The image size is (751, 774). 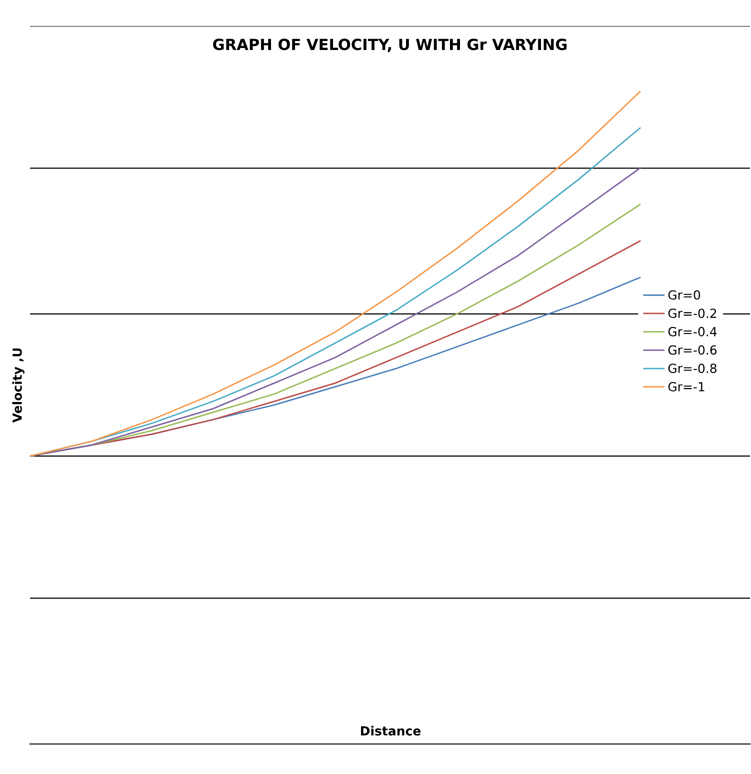 I want to click on legend-label: Gr=-0.6, so click(x=692, y=350).